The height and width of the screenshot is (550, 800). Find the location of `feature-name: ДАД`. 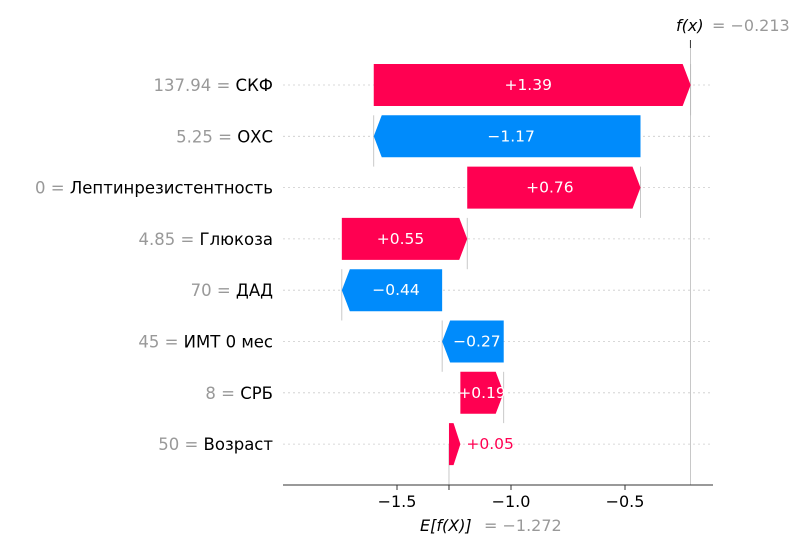

feature-name: ДАД is located at coordinates (254, 290).